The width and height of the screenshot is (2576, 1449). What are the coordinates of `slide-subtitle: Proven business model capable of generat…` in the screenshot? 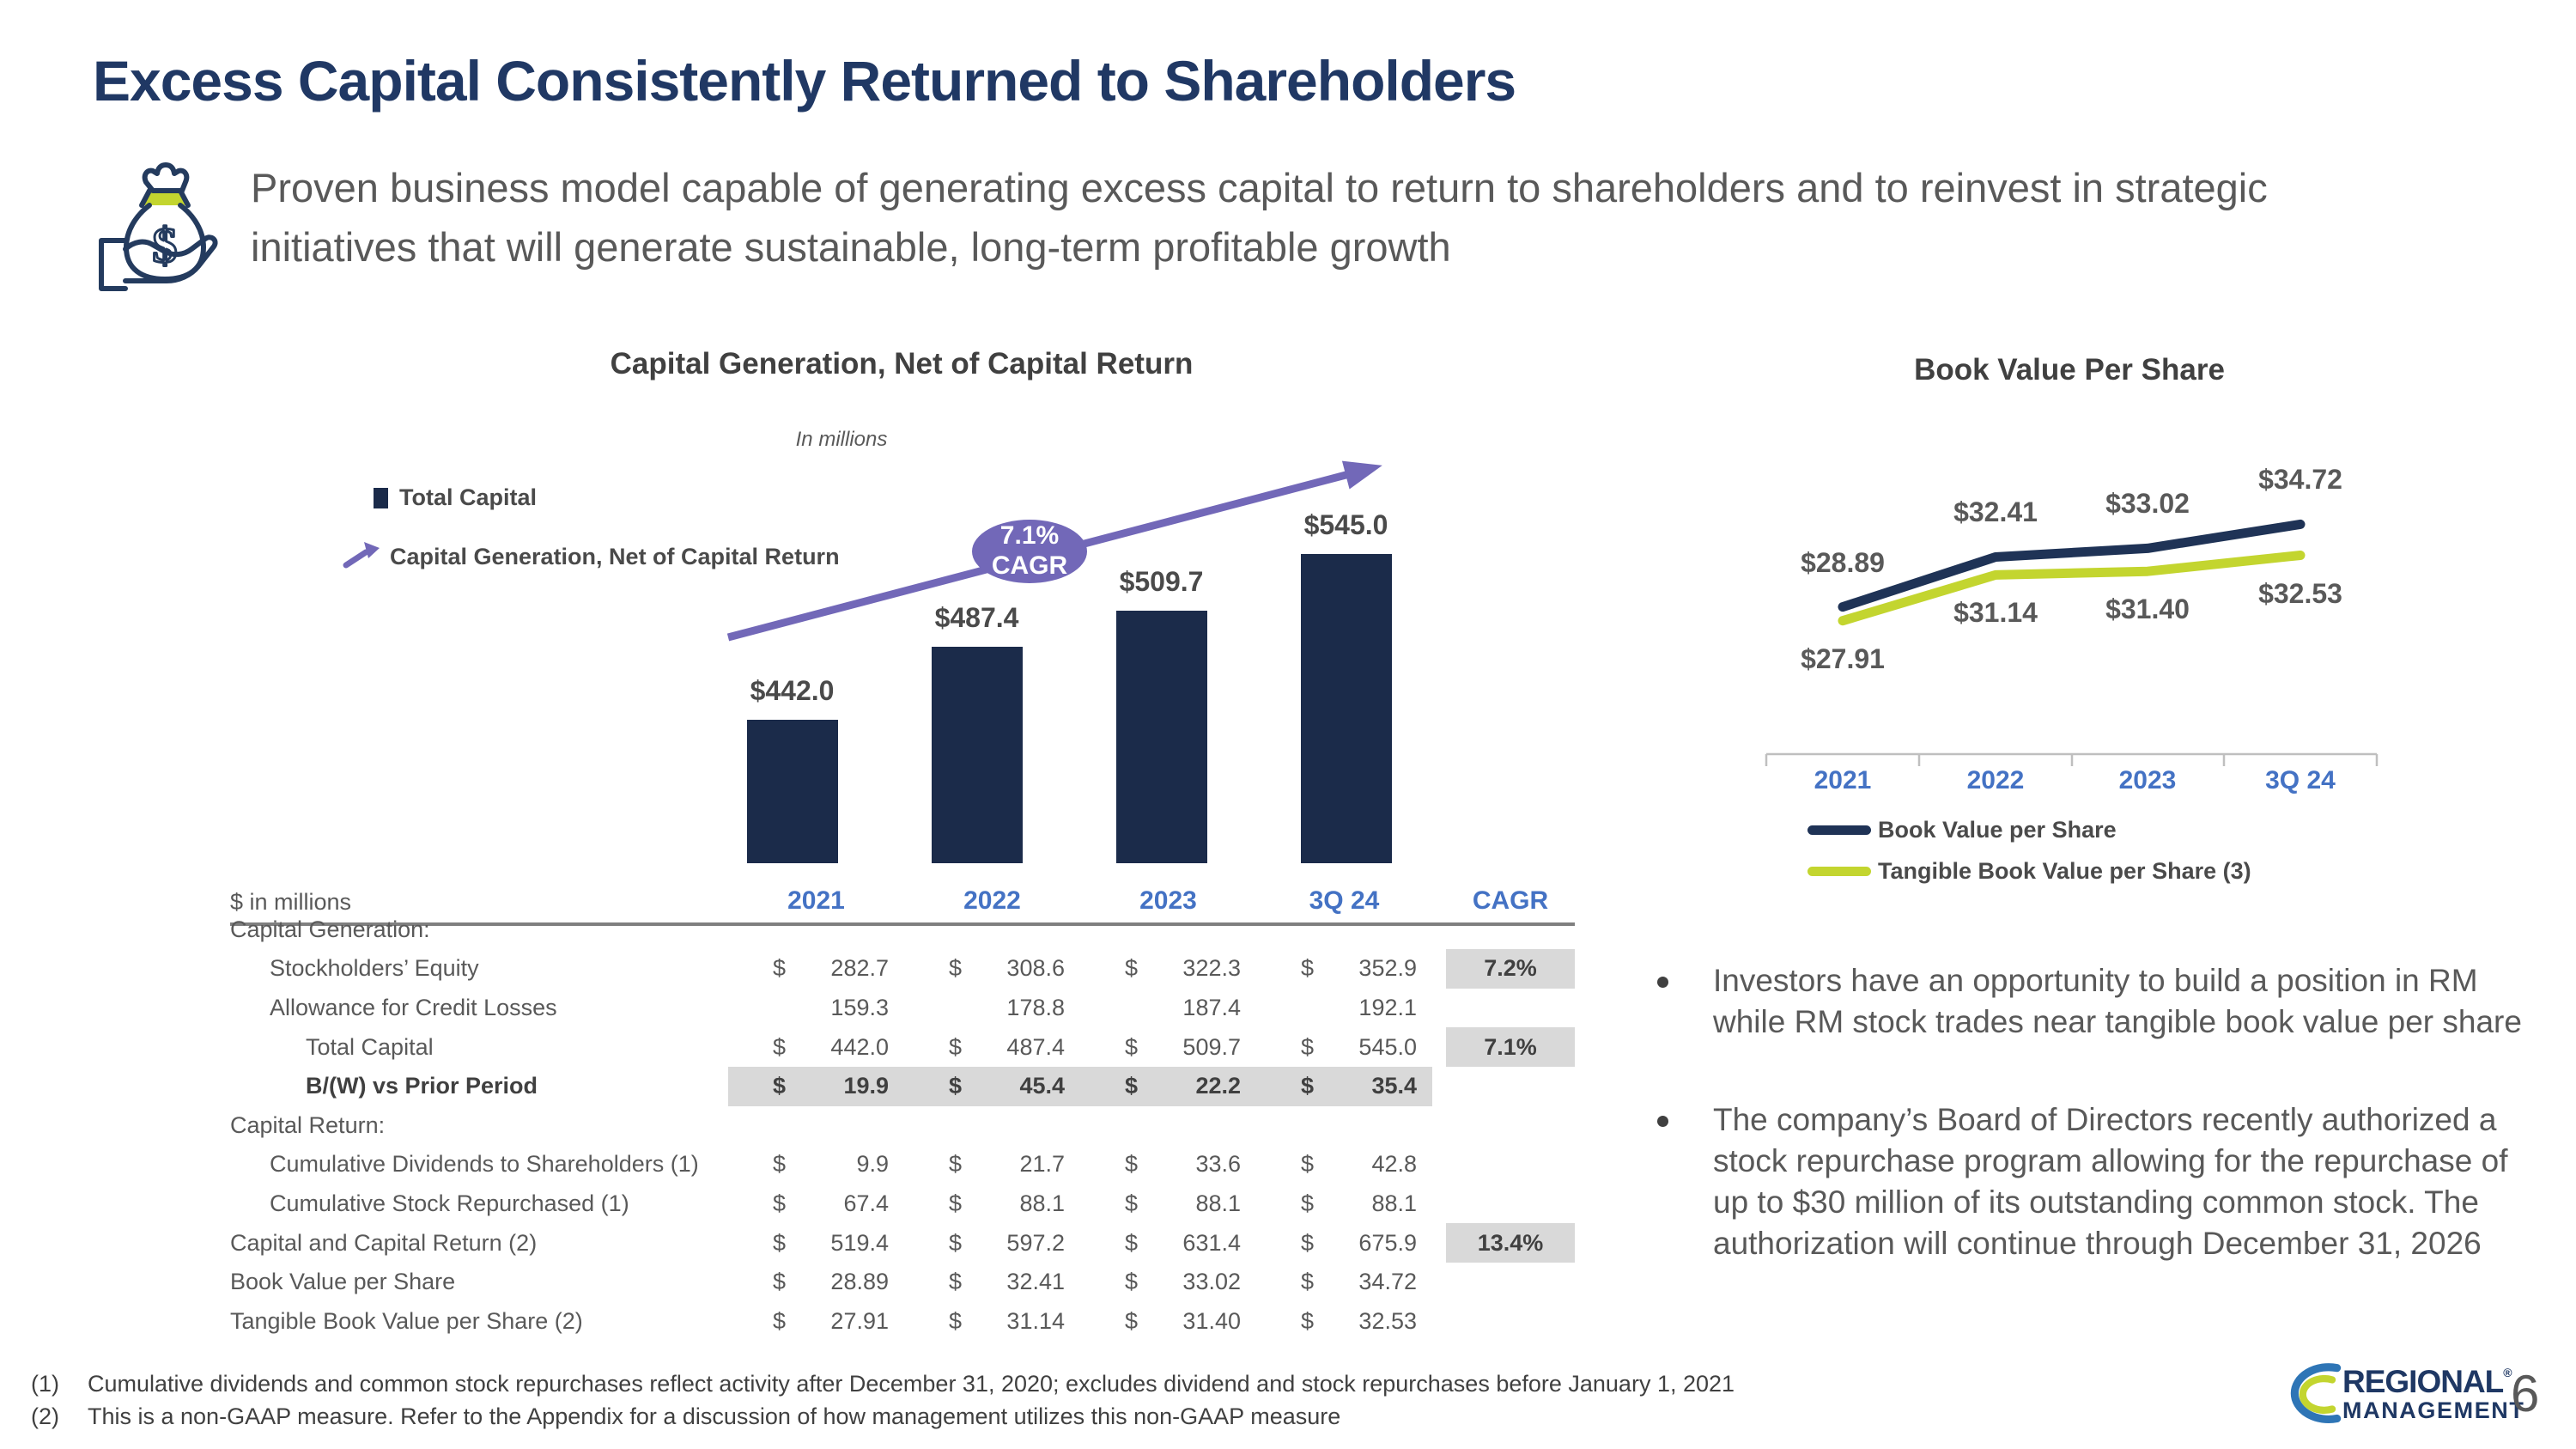 It's located at (1259, 218).